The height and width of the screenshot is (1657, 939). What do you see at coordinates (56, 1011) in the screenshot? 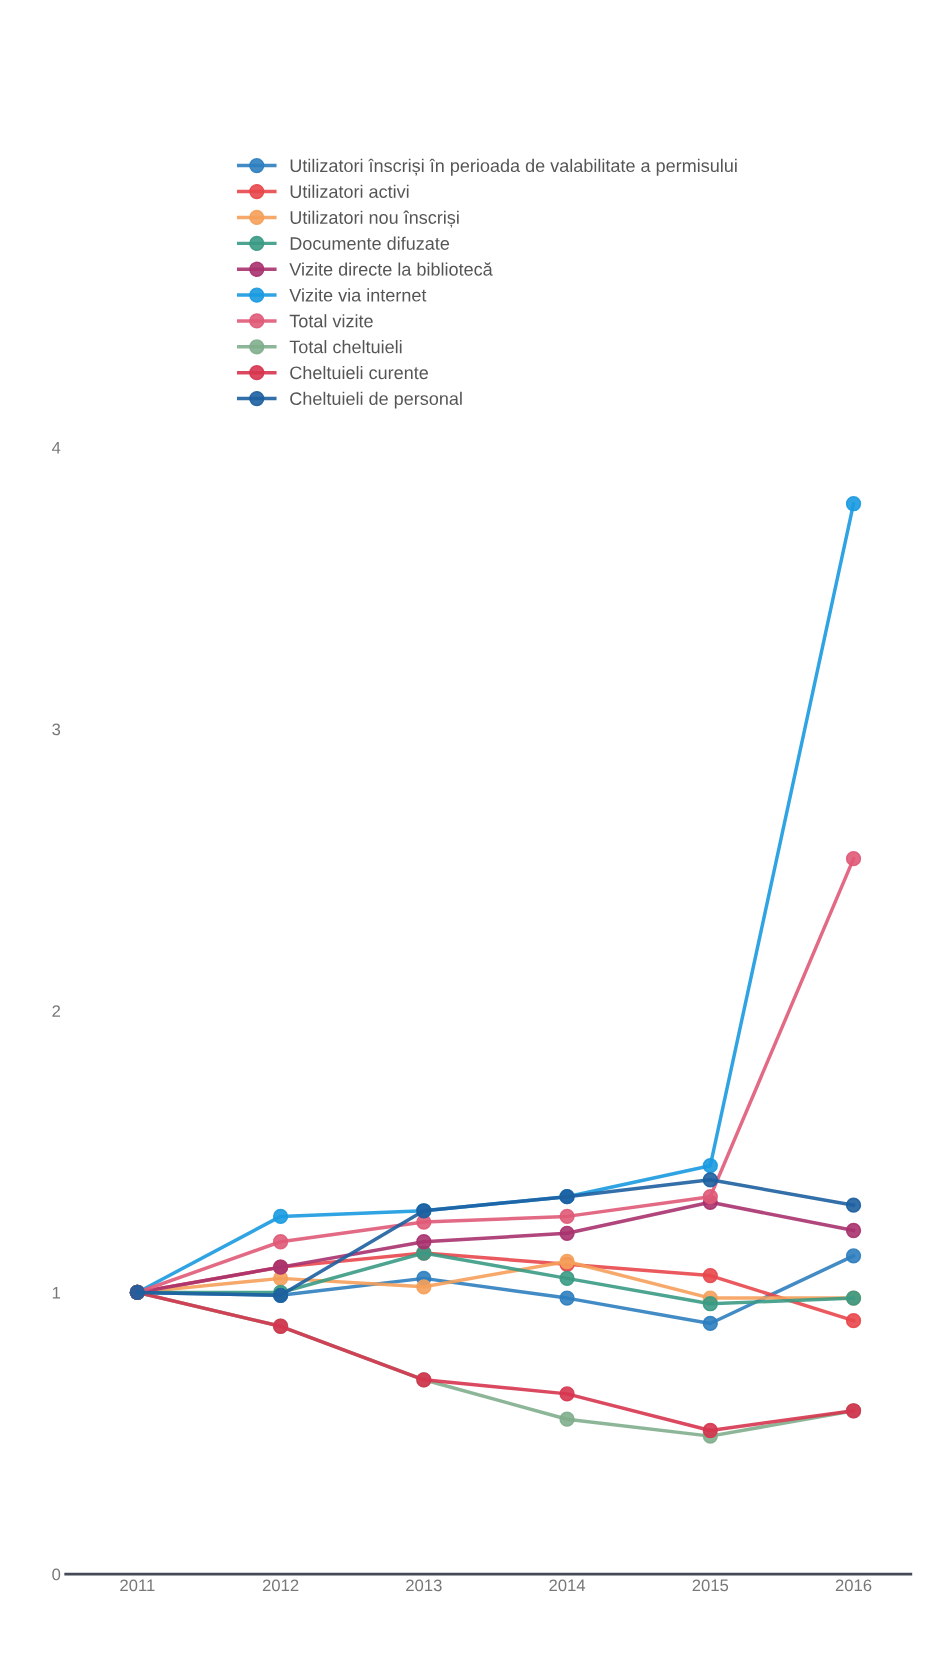
I see `y-tick-label: 2` at bounding box center [56, 1011].